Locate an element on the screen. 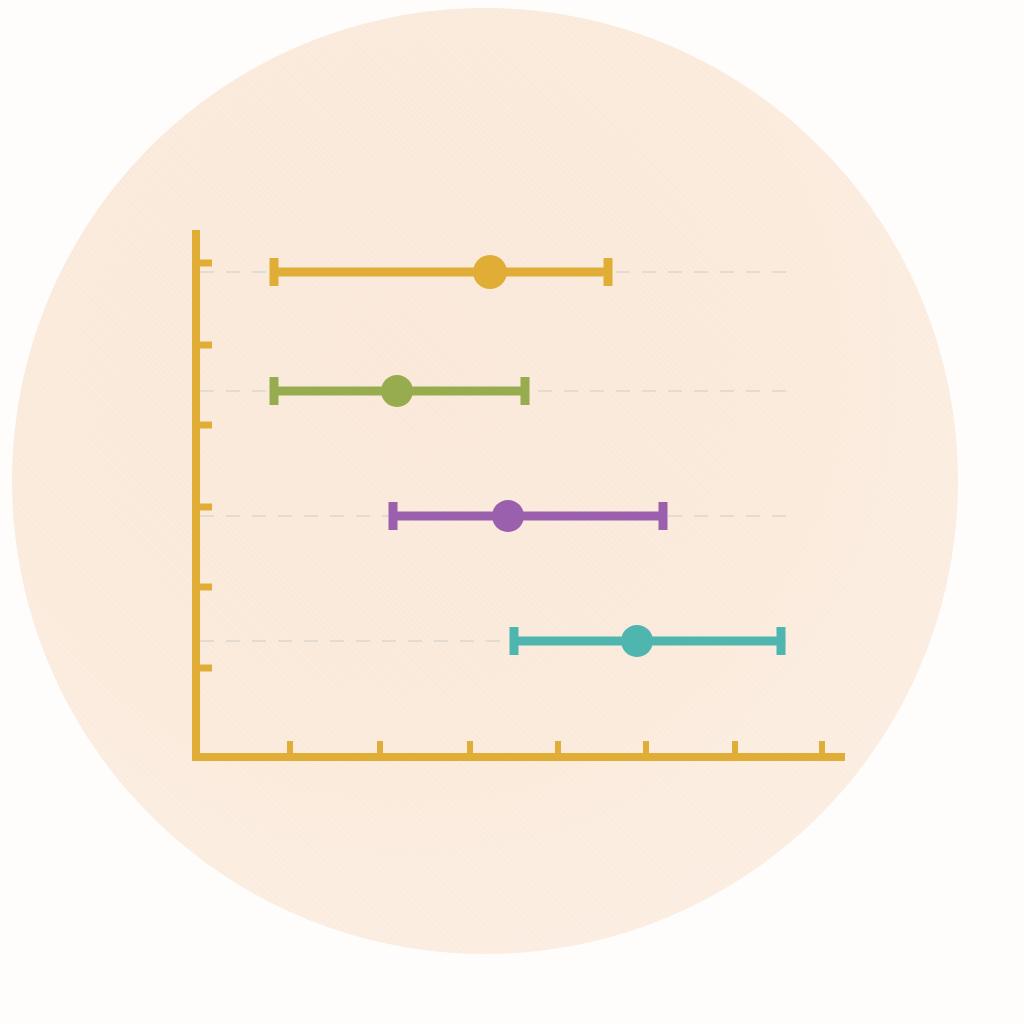  series-2-errorbar is located at coordinates (399, 391).